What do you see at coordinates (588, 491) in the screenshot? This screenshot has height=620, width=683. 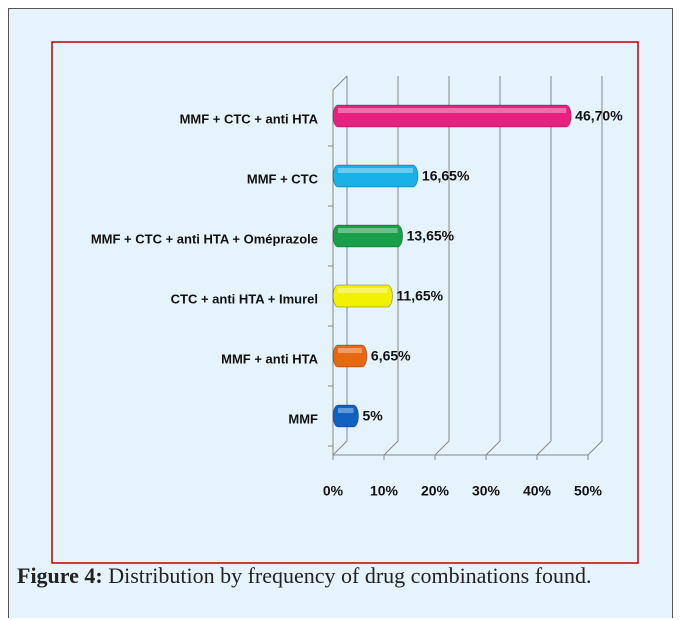 I see `x-tick-label: 50%` at bounding box center [588, 491].